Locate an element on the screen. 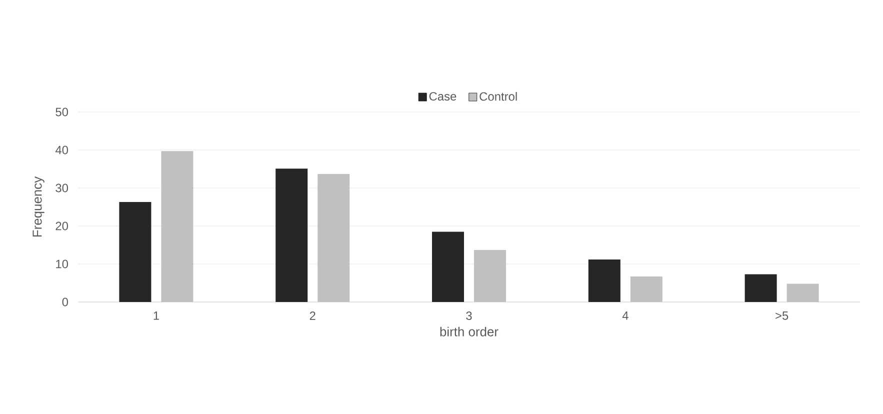 The height and width of the screenshot is (414, 883). y-tick-label: 50 is located at coordinates (62, 112).